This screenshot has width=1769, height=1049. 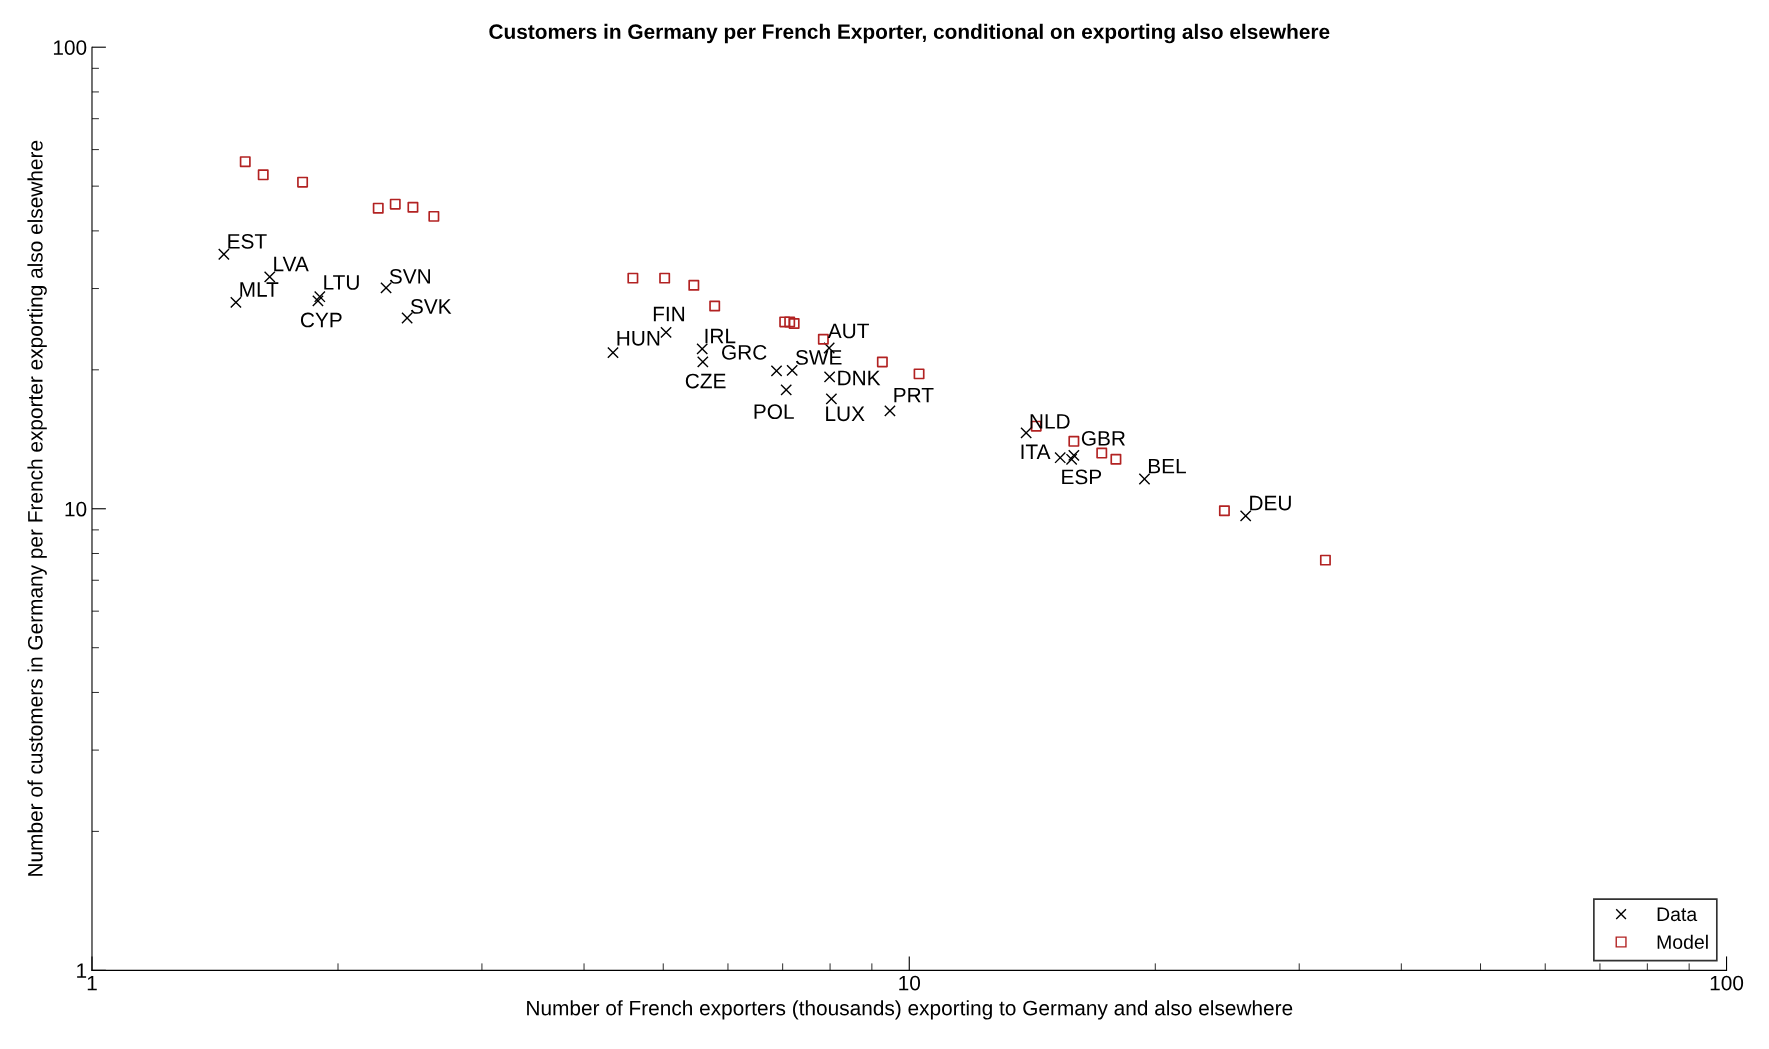 What do you see at coordinates (92, 983) in the screenshot?
I see `x-tick-label: 1` at bounding box center [92, 983].